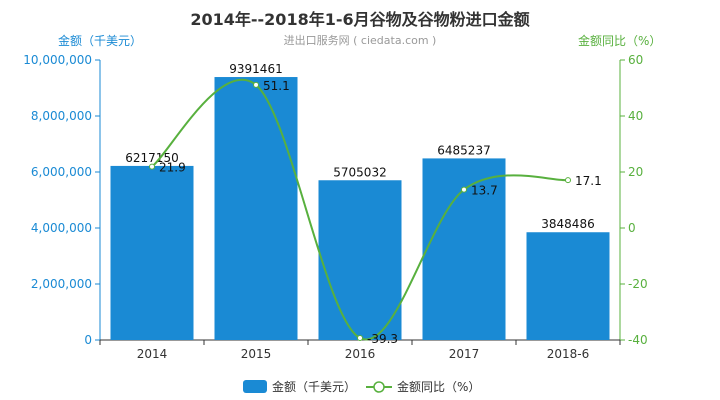 The height and width of the screenshot is (400, 720). I want to click on legend-item-line: 金额同比（%）, so click(423, 386).